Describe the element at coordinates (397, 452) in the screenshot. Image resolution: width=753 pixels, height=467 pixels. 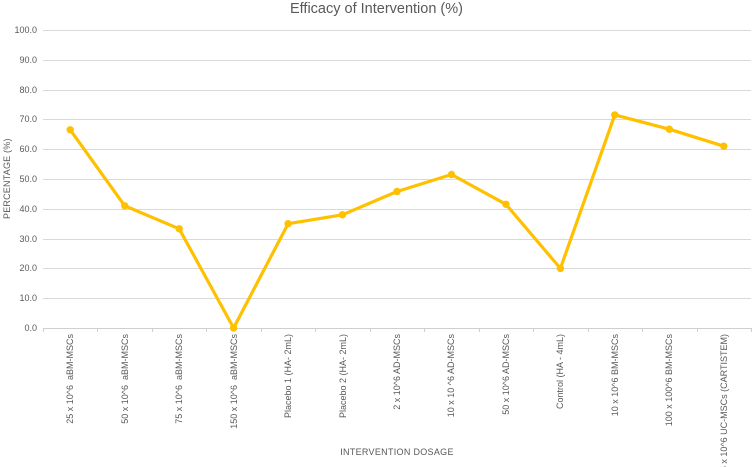
I see `x-axis-title: INTERVENTION DOSAGE` at that location.